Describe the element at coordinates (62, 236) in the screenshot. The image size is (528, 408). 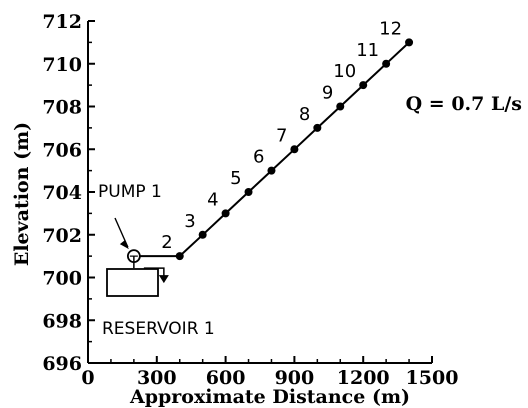
I see `y-tick-label: 702` at that location.